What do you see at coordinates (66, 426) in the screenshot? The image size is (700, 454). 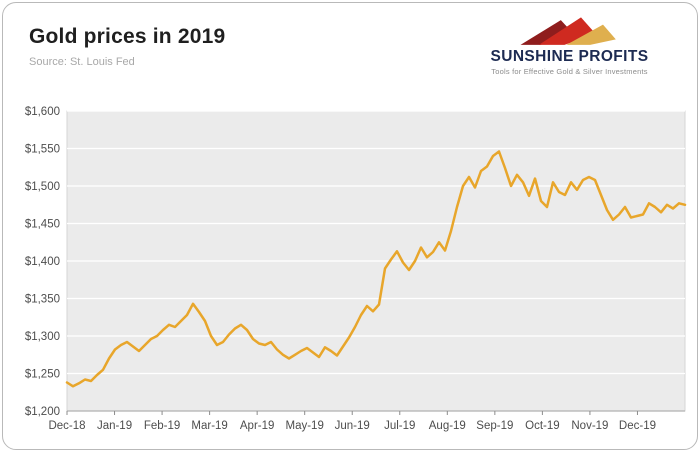 I see `x-axis-tick-label: Dec-18` at bounding box center [66, 426].